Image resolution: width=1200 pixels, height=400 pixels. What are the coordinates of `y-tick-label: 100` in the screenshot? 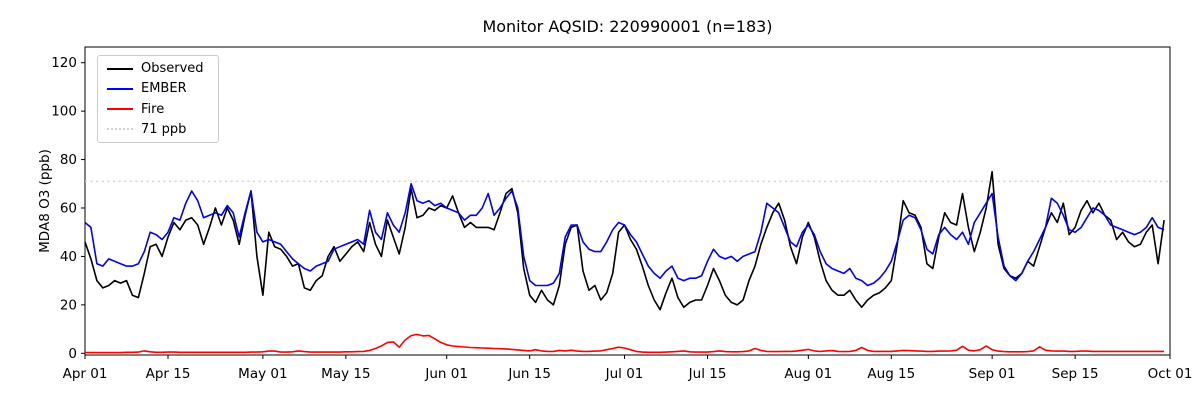 It's located at (64, 112).